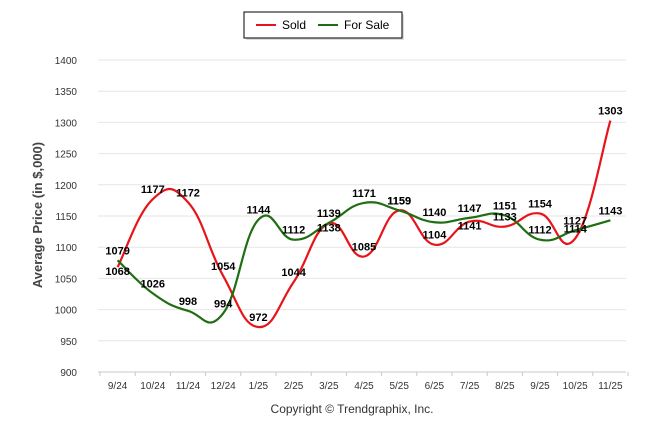 The image size is (646, 434). Describe the element at coordinates (505, 218) in the screenshot. I see `data-label-sold: 1133` at that location.